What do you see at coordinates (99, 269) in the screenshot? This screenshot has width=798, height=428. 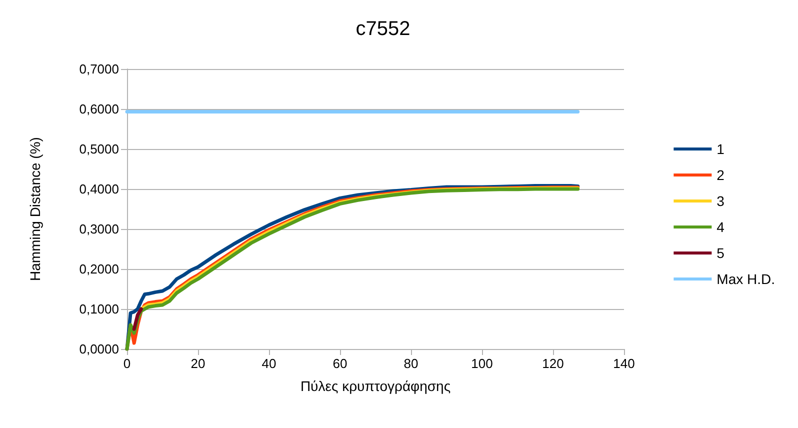 I see `y-tick-label: 0,2000` at bounding box center [99, 269].